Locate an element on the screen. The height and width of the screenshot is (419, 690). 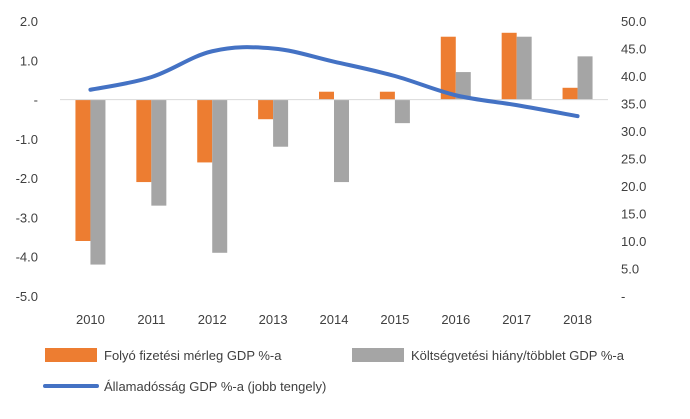
x-tick-label: 2017 is located at coordinates (516, 319).